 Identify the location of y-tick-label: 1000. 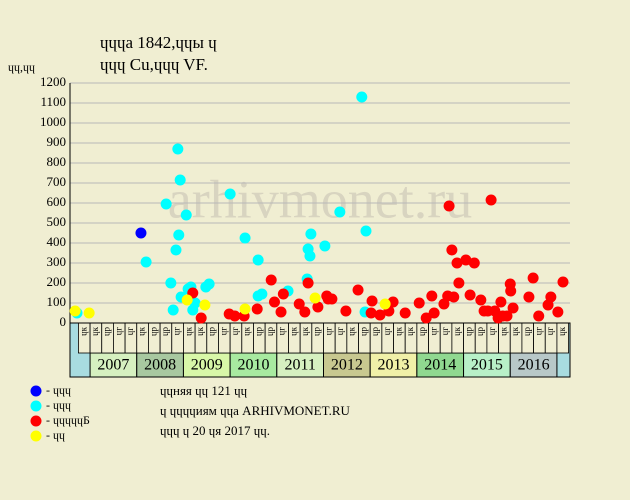
(53, 121).